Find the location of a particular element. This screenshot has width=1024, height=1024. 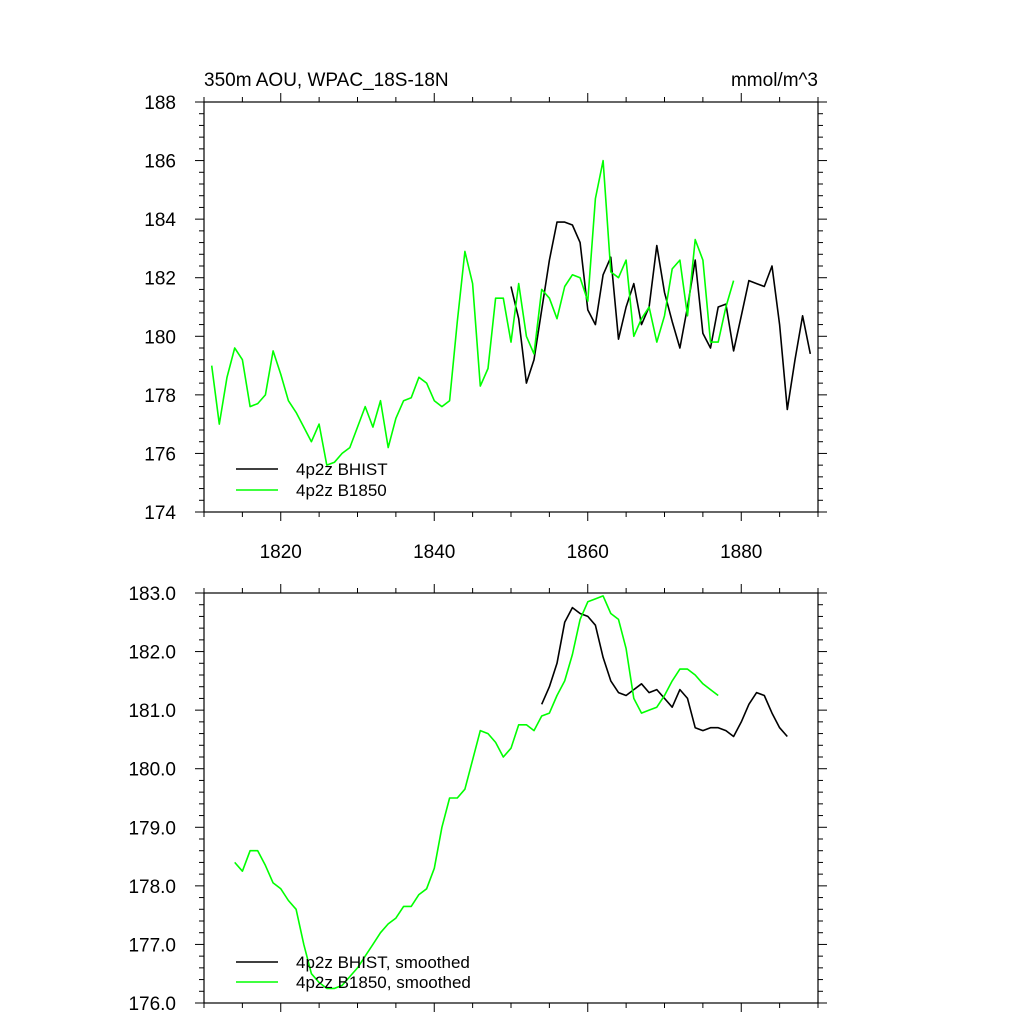

y-tick-label: 183.0 is located at coordinates (152, 594).